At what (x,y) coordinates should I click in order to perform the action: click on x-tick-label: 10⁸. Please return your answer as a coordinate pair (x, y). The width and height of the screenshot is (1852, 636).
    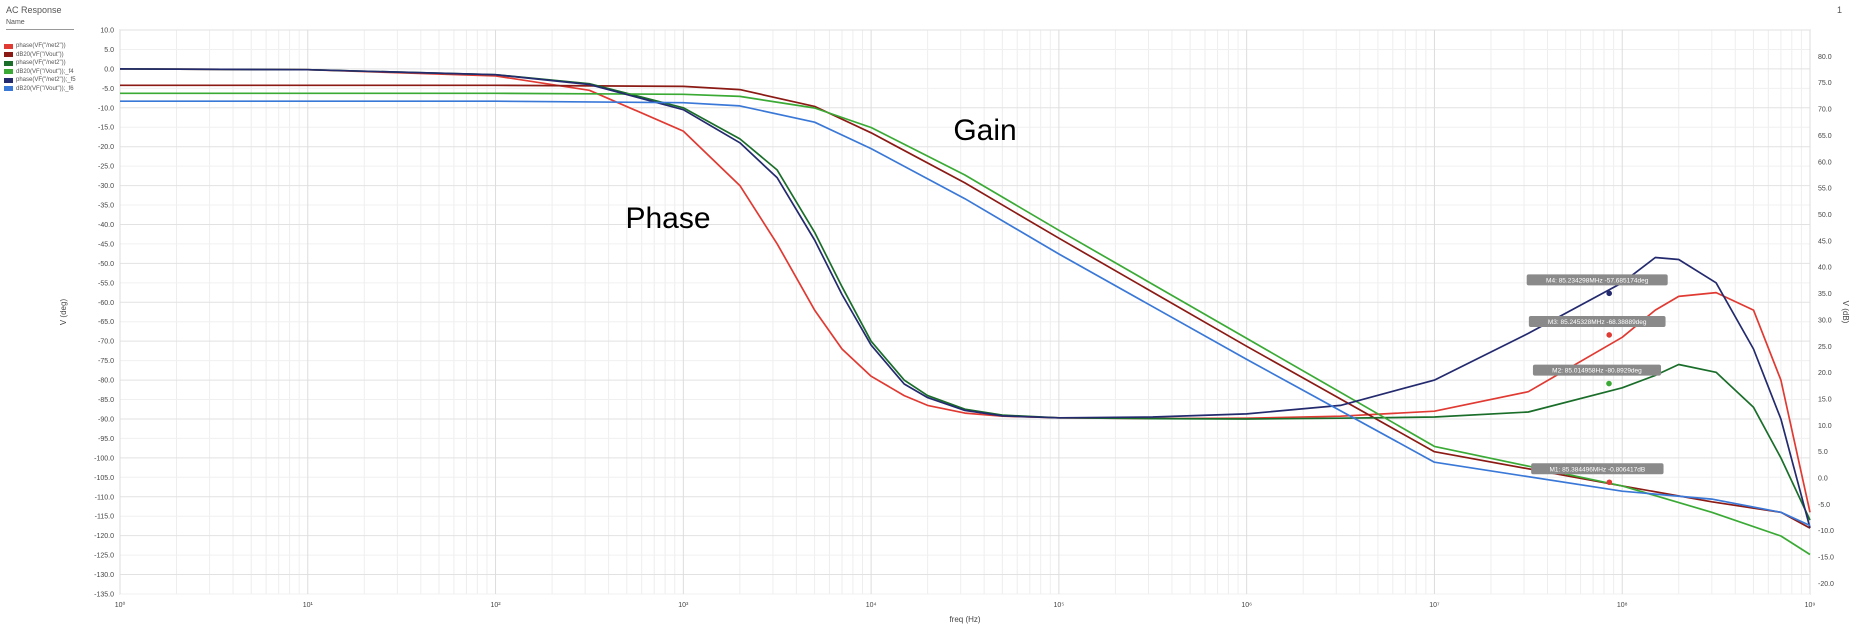
    Looking at the image, I should click on (1622, 605).